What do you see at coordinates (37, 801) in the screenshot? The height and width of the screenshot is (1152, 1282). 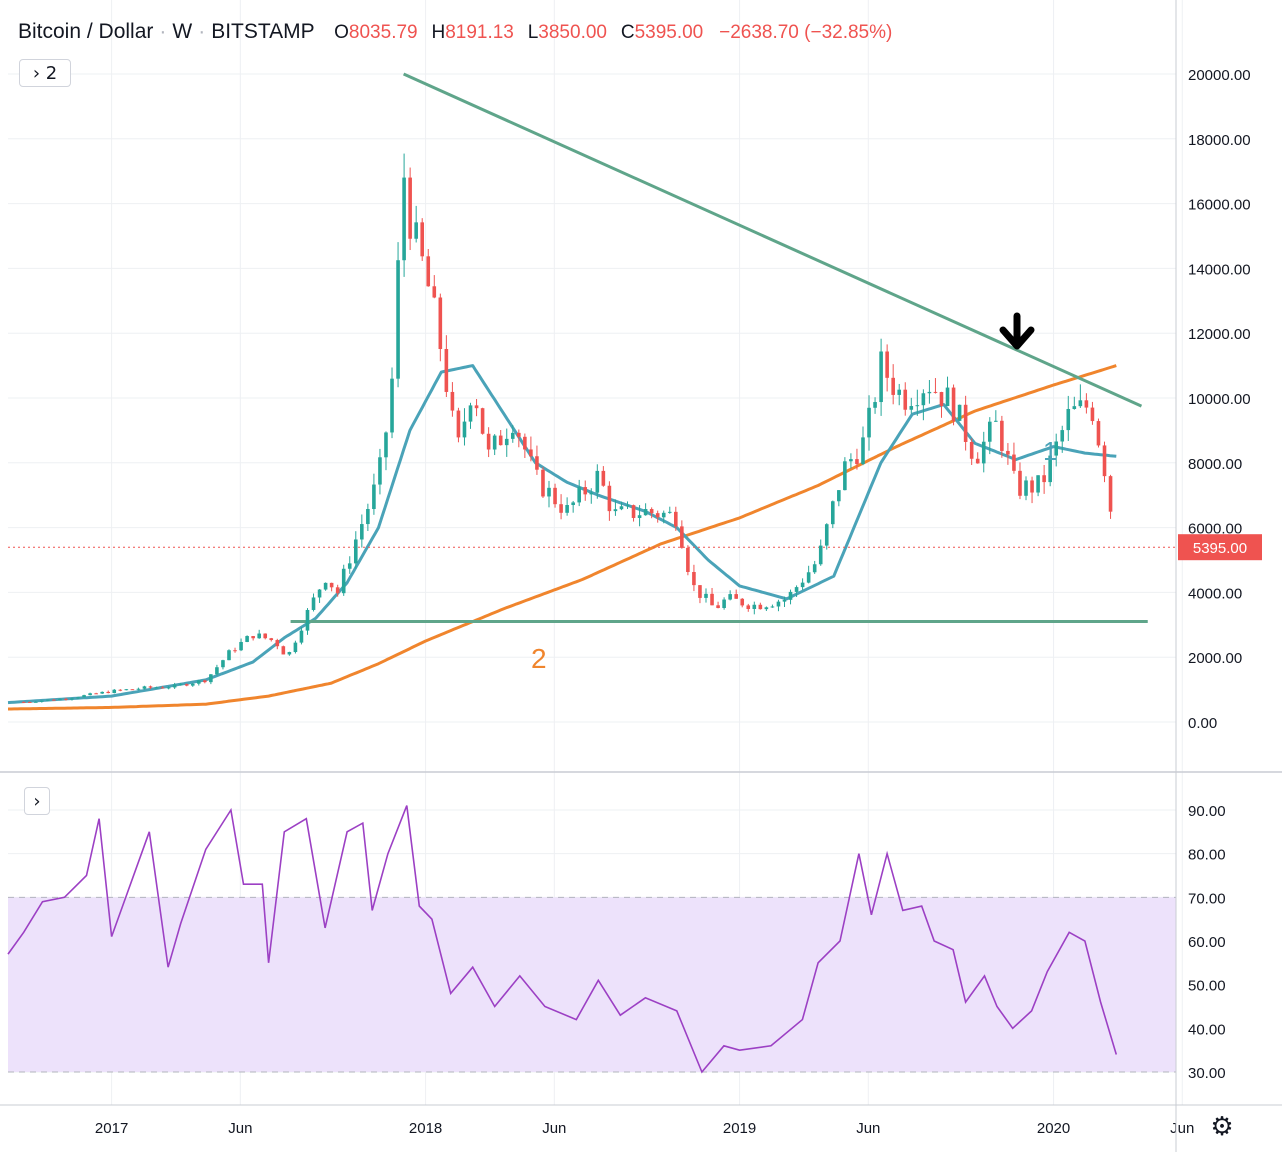 I see `rsi-collapse-button: ›` at bounding box center [37, 801].